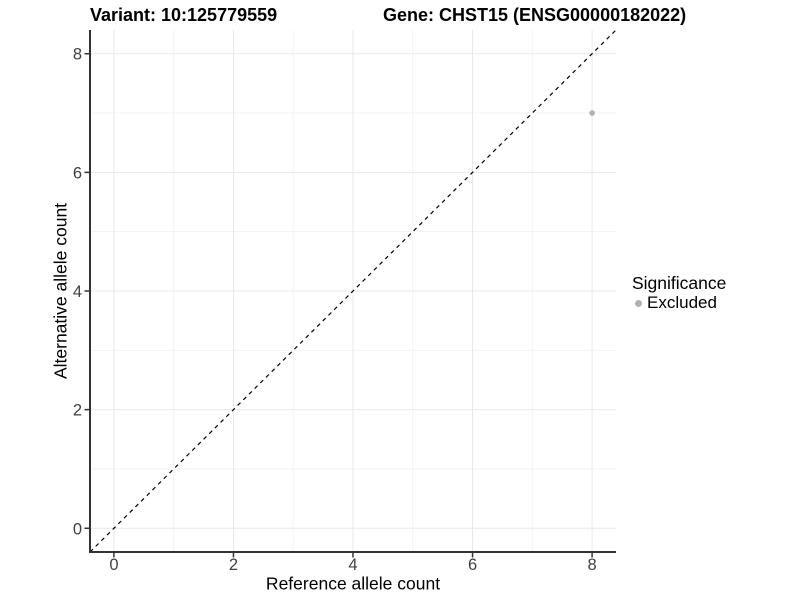 The image size is (800, 600). I want to click on y-axis-title: Alternative allele count, so click(60, 291).